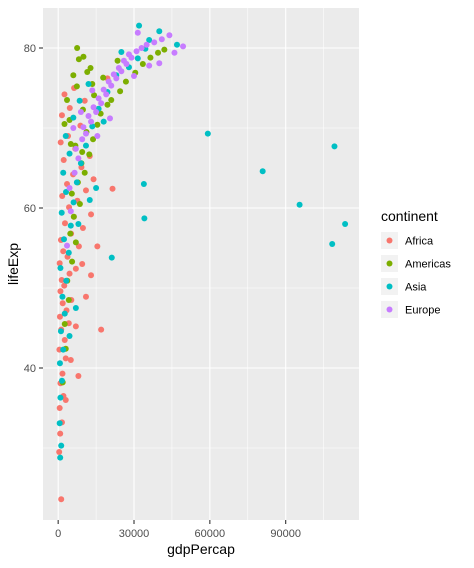 The height and width of the screenshot is (568, 474). Describe the element at coordinates (125, 139) in the screenshot. I see `series-europe` at that location.